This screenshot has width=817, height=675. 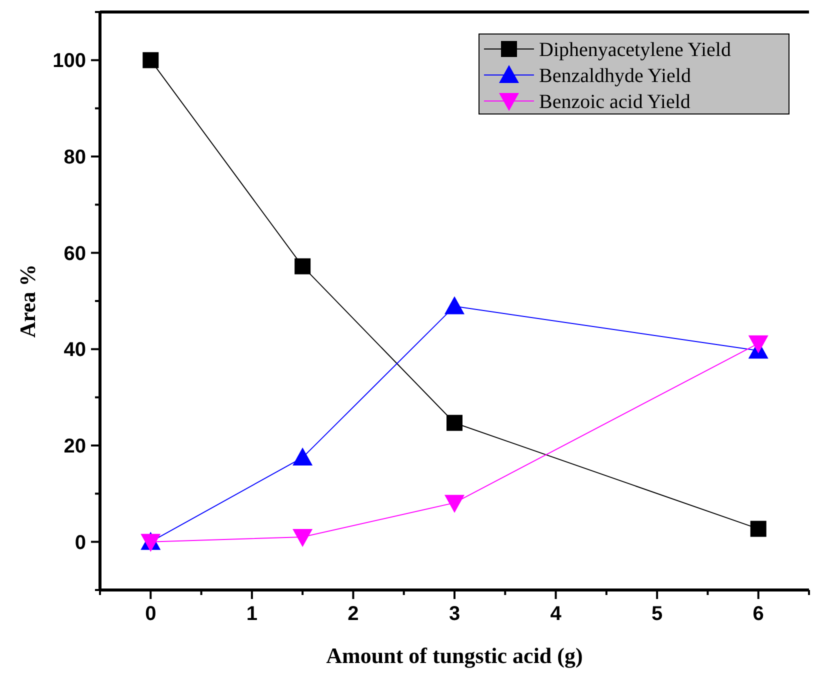 What do you see at coordinates (454, 614) in the screenshot?
I see `x-tick-label: 3` at bounding box center [454, 614].